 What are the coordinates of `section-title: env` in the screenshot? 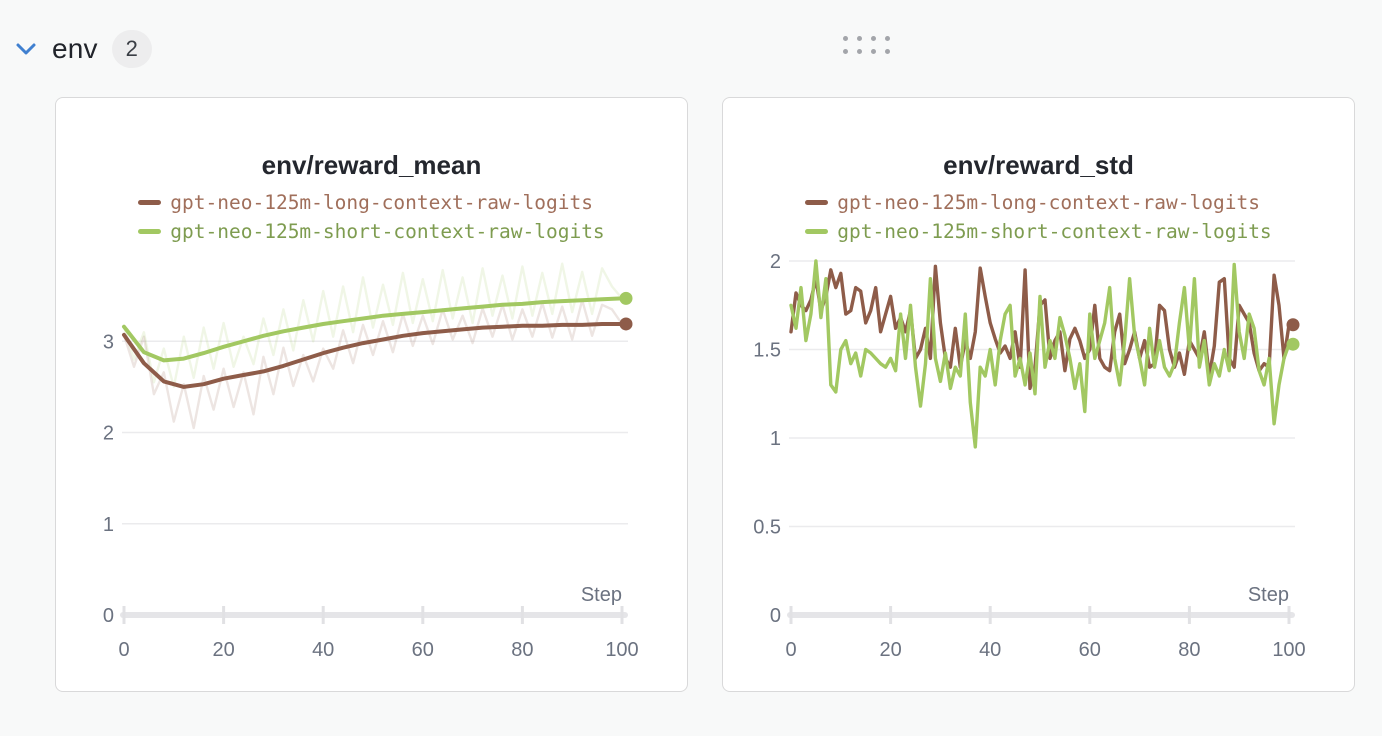 It's located at (75, 48).